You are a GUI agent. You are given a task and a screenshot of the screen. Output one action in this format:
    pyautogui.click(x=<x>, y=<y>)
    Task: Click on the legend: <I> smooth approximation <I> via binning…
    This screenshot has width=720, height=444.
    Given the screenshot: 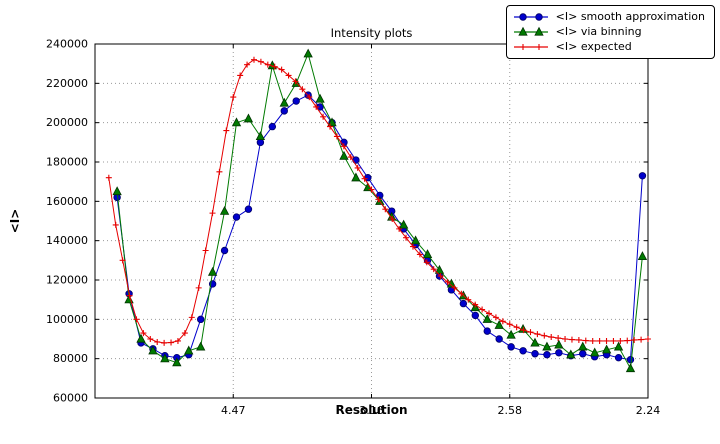 What is the action you would take?
    pyautogui.click(x=610, y=32)
    